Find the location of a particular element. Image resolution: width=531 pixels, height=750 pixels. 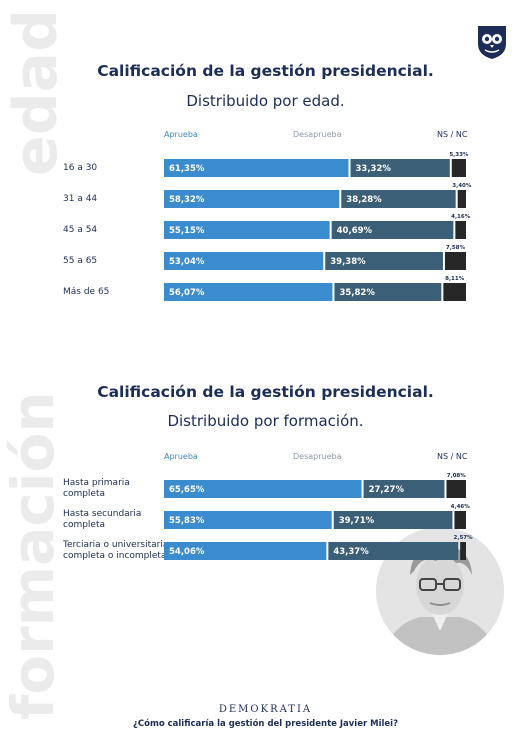

category-label-line: 55 a 65 is located at coordinates (80, 260).